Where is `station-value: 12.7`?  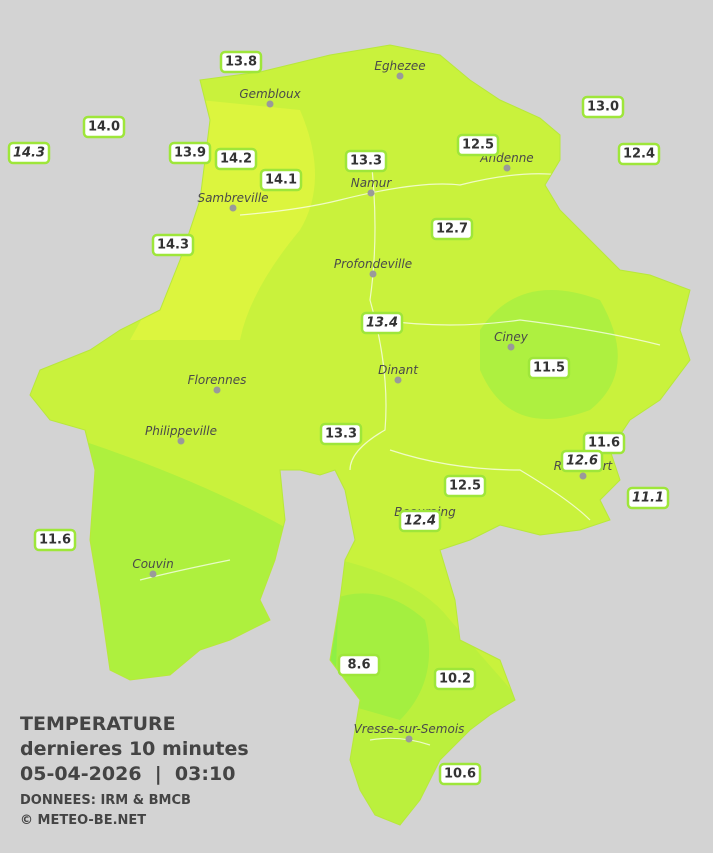
station-value: 12.7 is located at coordinates (452, 229).